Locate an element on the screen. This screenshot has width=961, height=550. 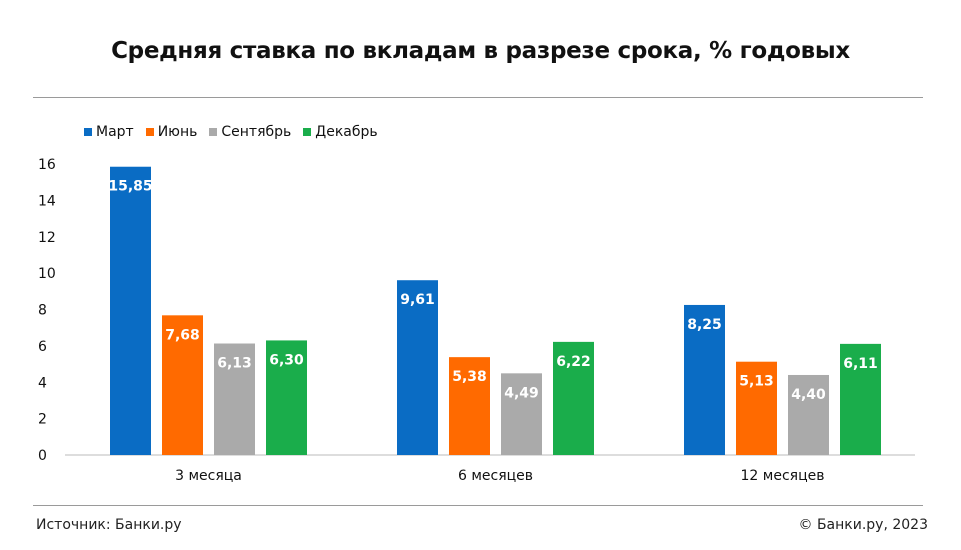
legend-label-mart: Март is located at coordinates (115, 132).